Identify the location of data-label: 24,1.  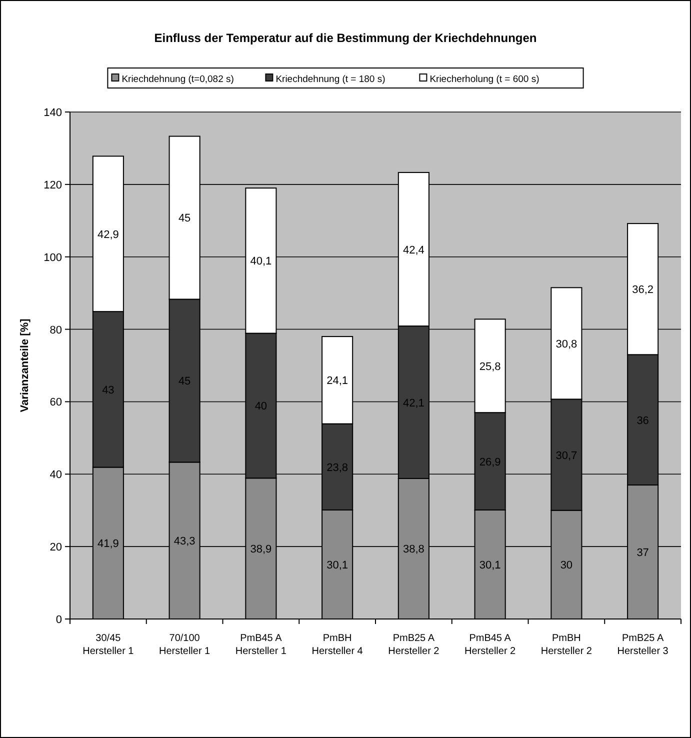
(337, 381).